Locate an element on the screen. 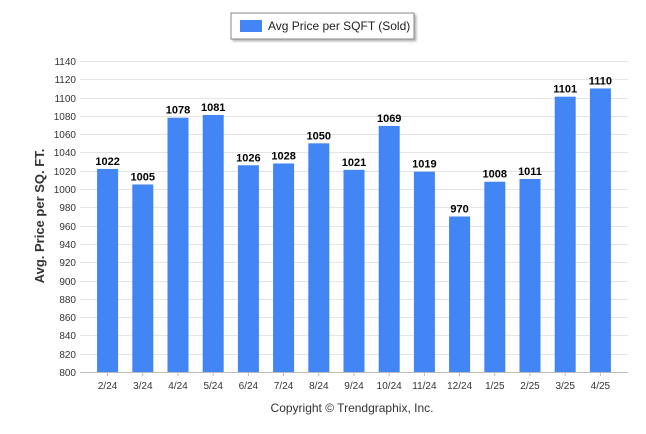 Image resolution: width=646 pixels, height=434 pixels. legend-swatch is located at coordinates (251, 26).